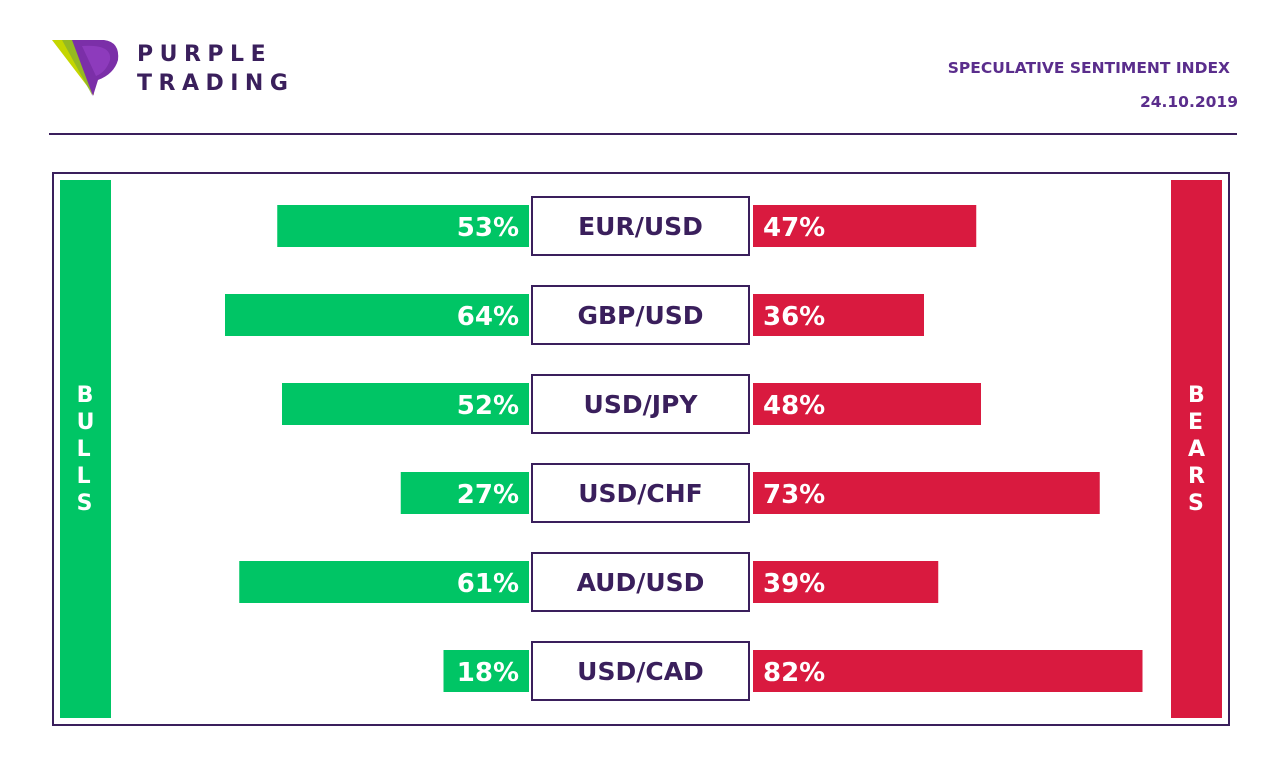  Describe the element at coordinates (794, 317) in the screenshot. I see `bear-value-label: 36%` at that location.